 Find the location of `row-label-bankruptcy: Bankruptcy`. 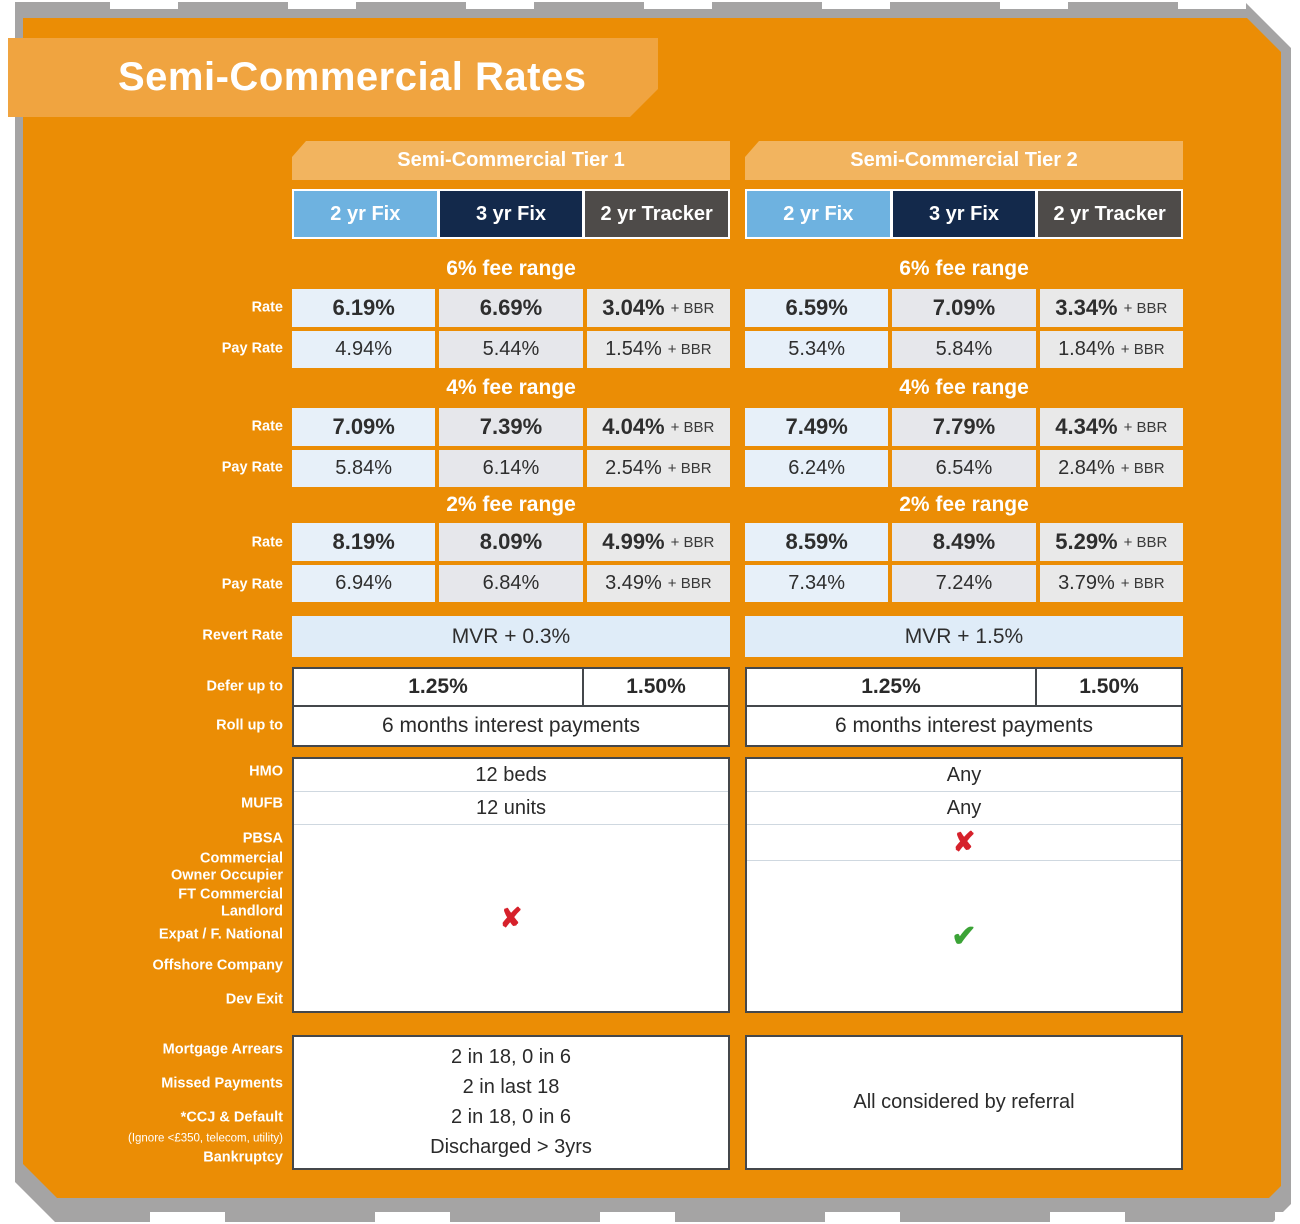

row-label-bankruptcy: Bankruptcy is located at coordinates (243, 1157).